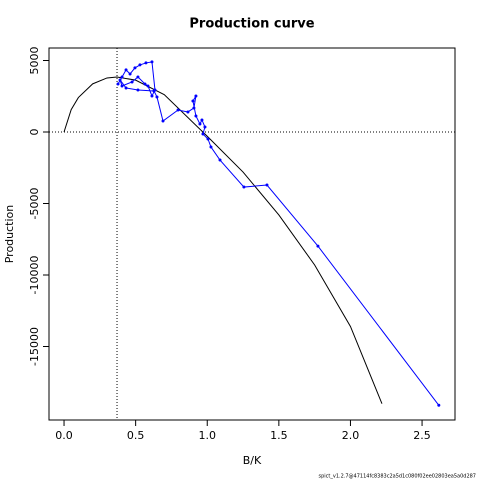 This screenshot has height=480, width=480. Describe the element at coordinates (34, 346) in the screenshot. I see `y-tick-label: -15000` at that location.